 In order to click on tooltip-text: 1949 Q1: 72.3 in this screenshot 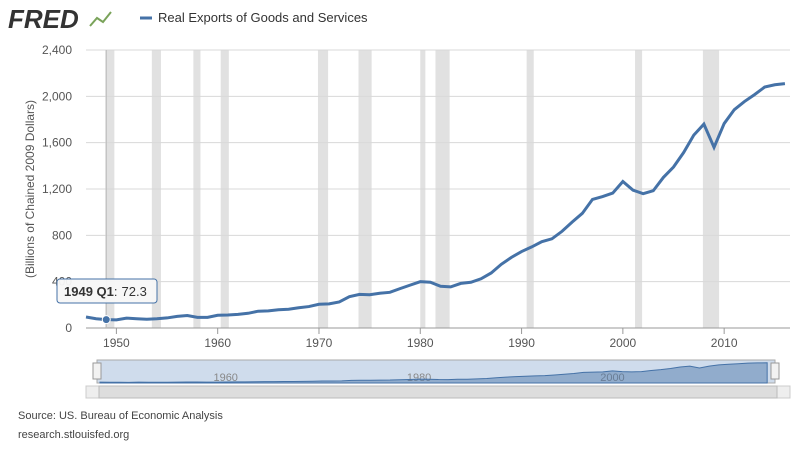, I will do `click(105, 291)`.